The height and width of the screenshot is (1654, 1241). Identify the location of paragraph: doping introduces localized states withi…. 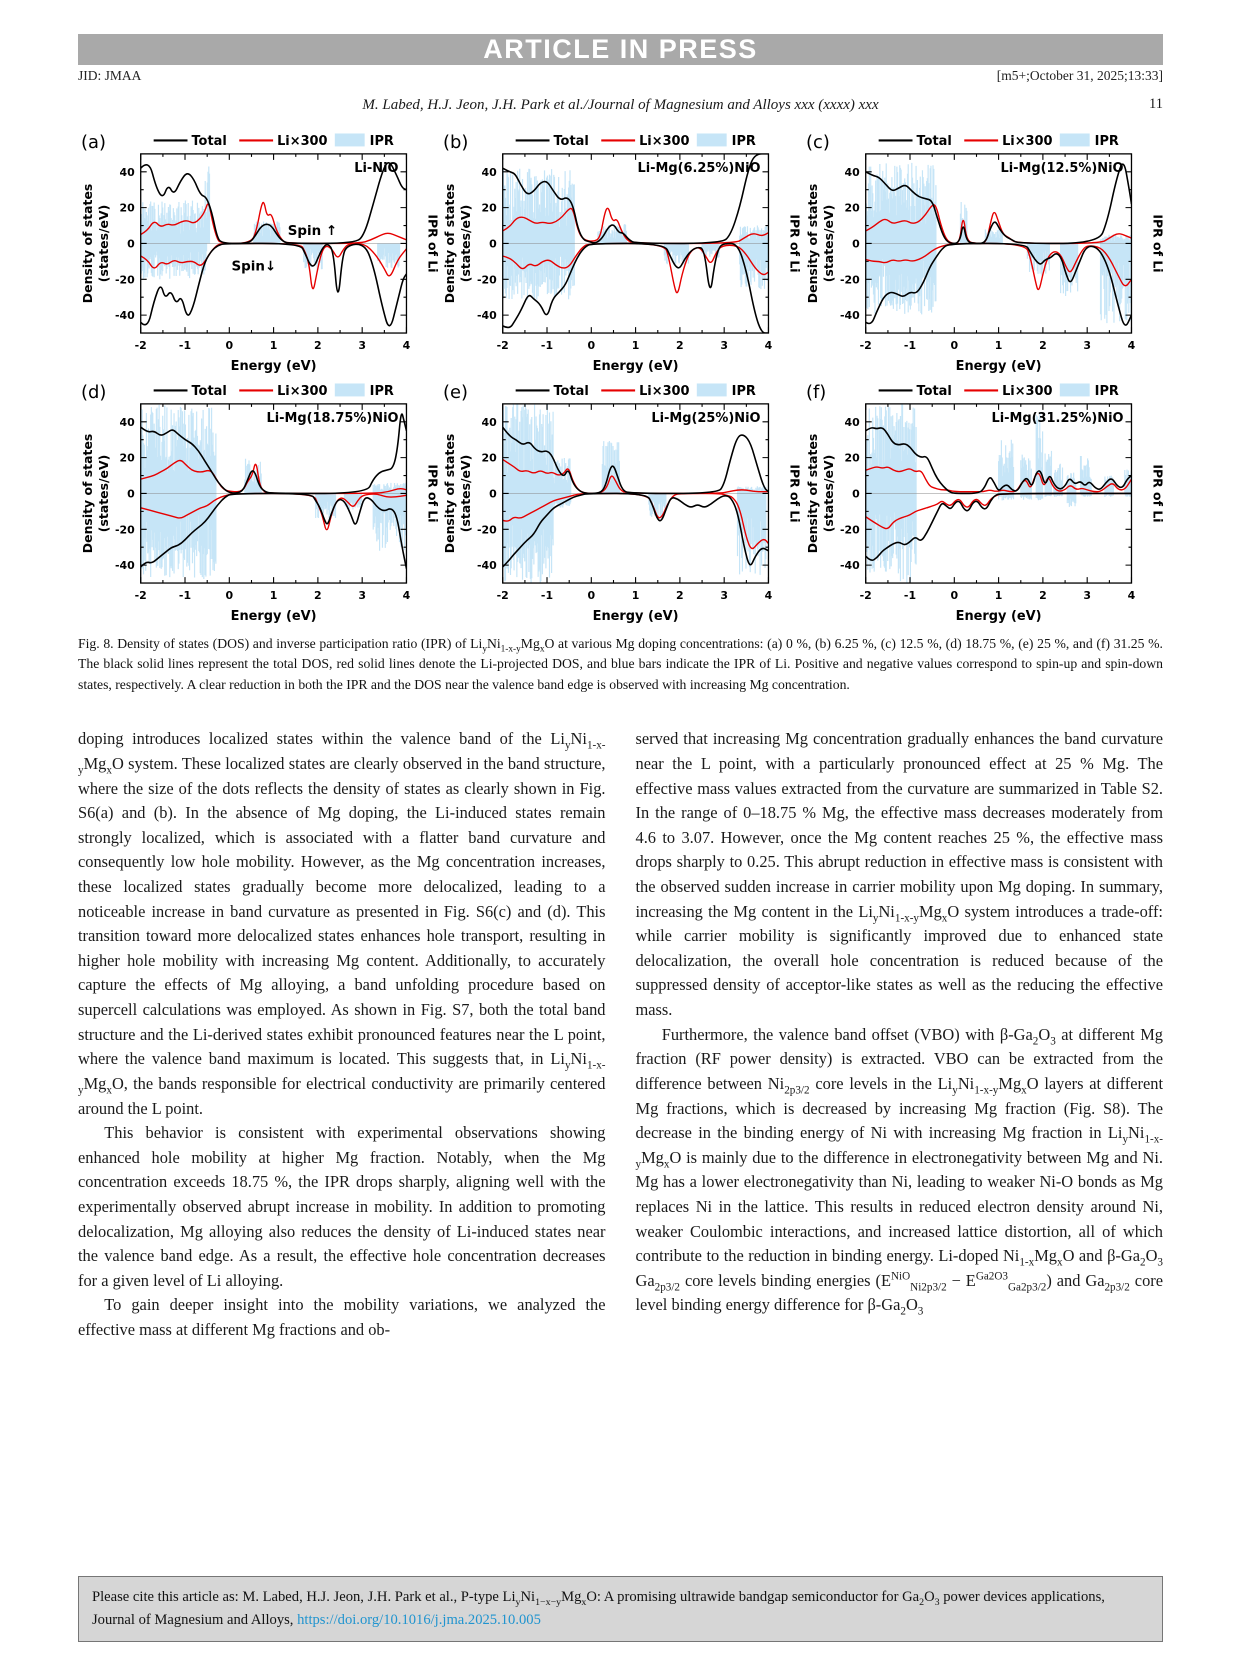
(342, 923).